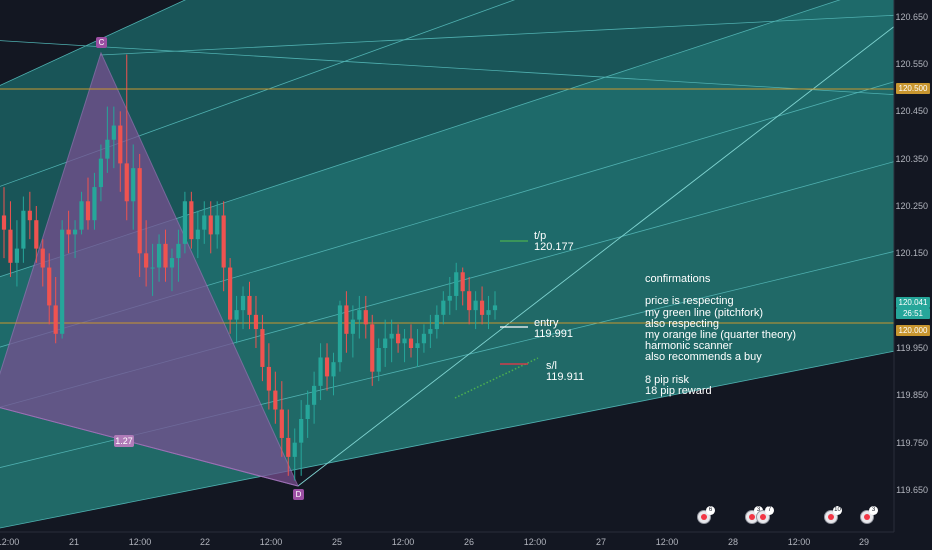  Describe the element at coordinates (911, 253) in the screenshot. I see `price-tick-label: 120.150` at that location.